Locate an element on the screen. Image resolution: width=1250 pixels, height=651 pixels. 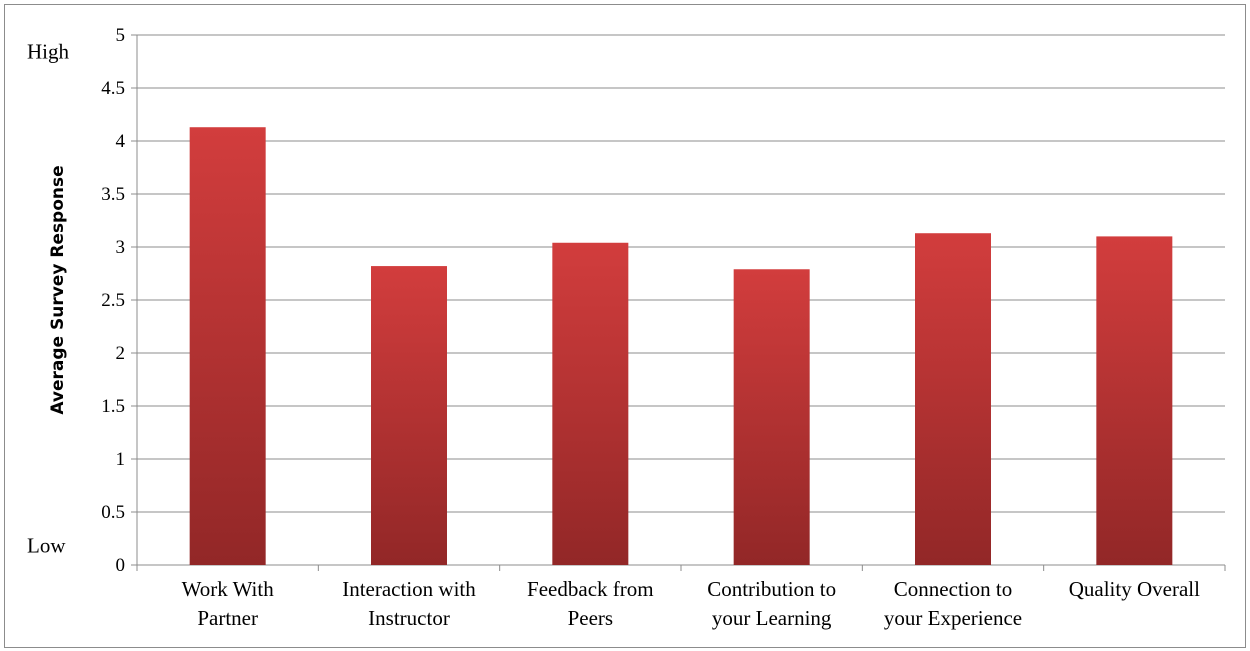
y-axis-title: Average Survey Response is located at coordinates (58, 289).